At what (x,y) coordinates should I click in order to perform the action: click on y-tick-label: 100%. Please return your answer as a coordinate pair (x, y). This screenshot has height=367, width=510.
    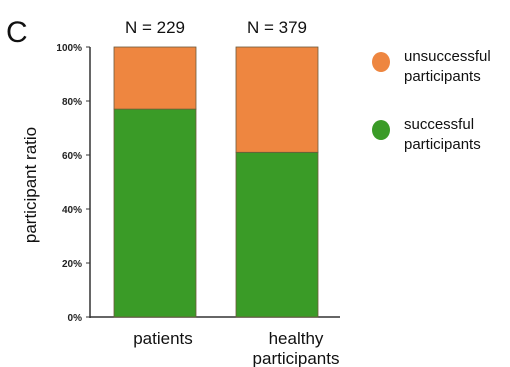
    Looking at the image, I should click on (69, 48).